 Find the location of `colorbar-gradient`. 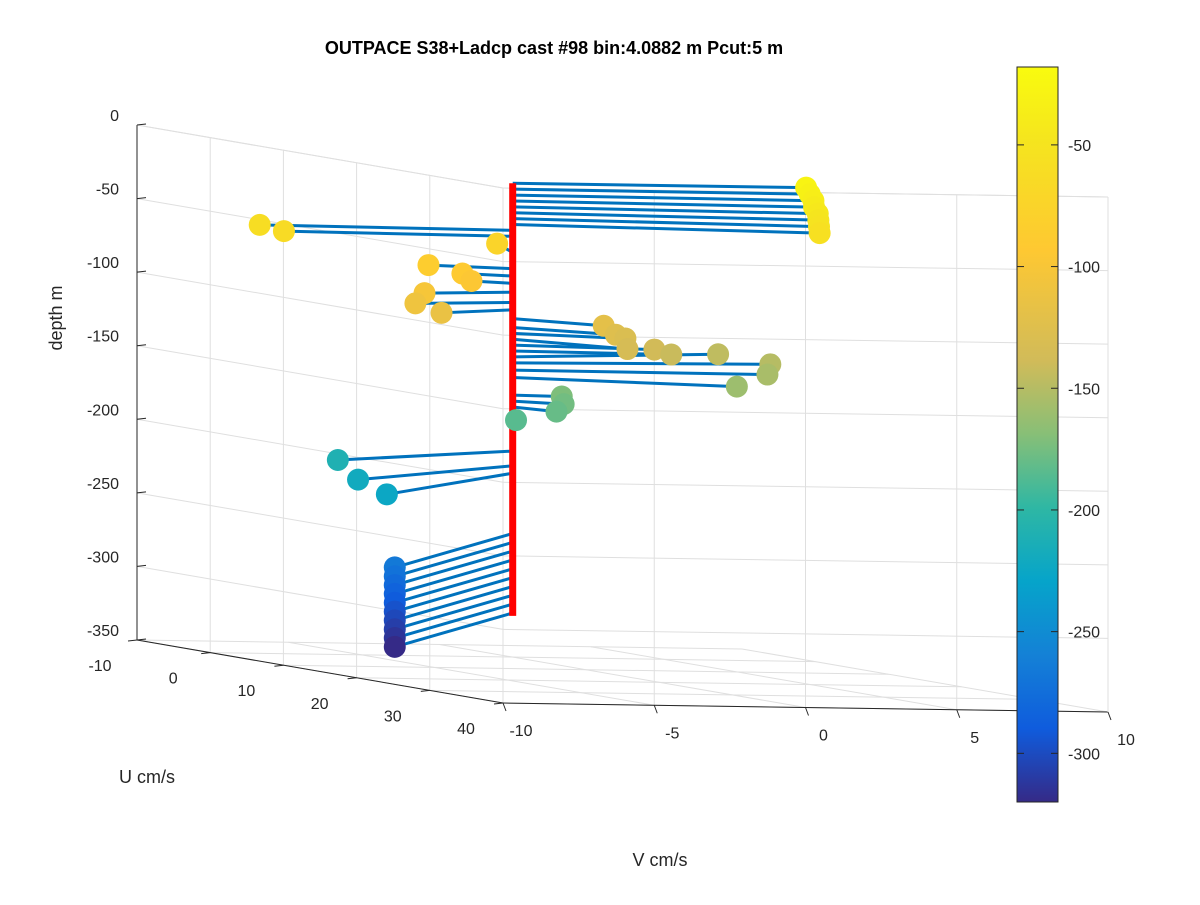

colorbar-gradient is located at coordinates (1037, 434).